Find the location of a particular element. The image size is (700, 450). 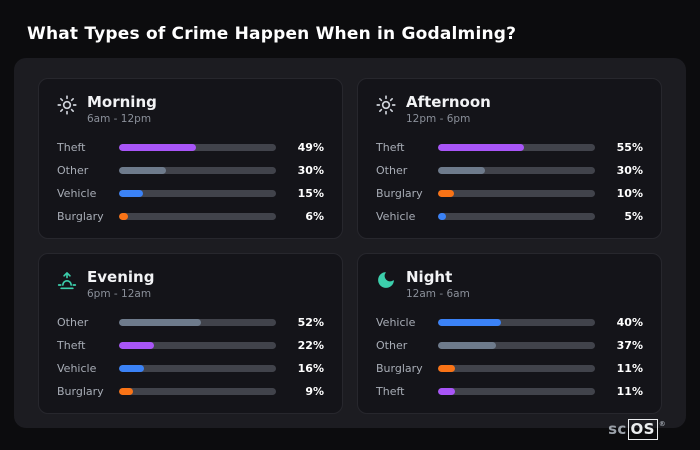

crime-row: Other 37% is located at coordinates (509, 345).